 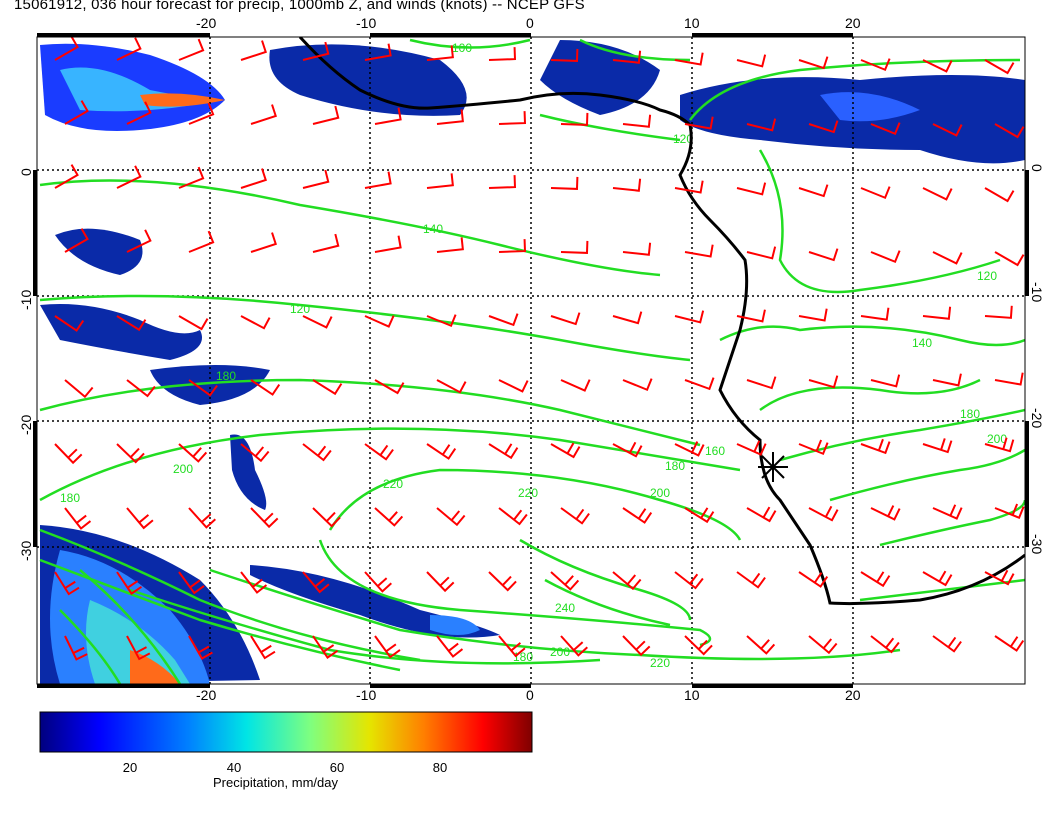 What do you see at coordinates (433, 229) in the screenshot?
I see `contour-label: 140` at bounding box center [433, 229].